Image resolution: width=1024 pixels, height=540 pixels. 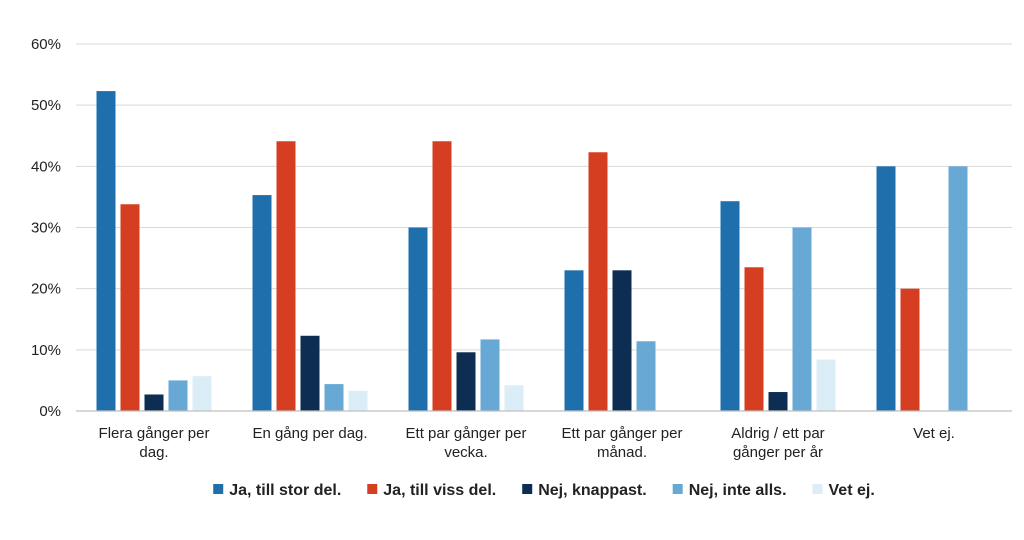 What do you see at coordinates (777, 433) in the screenshot?
I see `x-category-label: Aldrig / ett par` at bounding box center [777, 433].